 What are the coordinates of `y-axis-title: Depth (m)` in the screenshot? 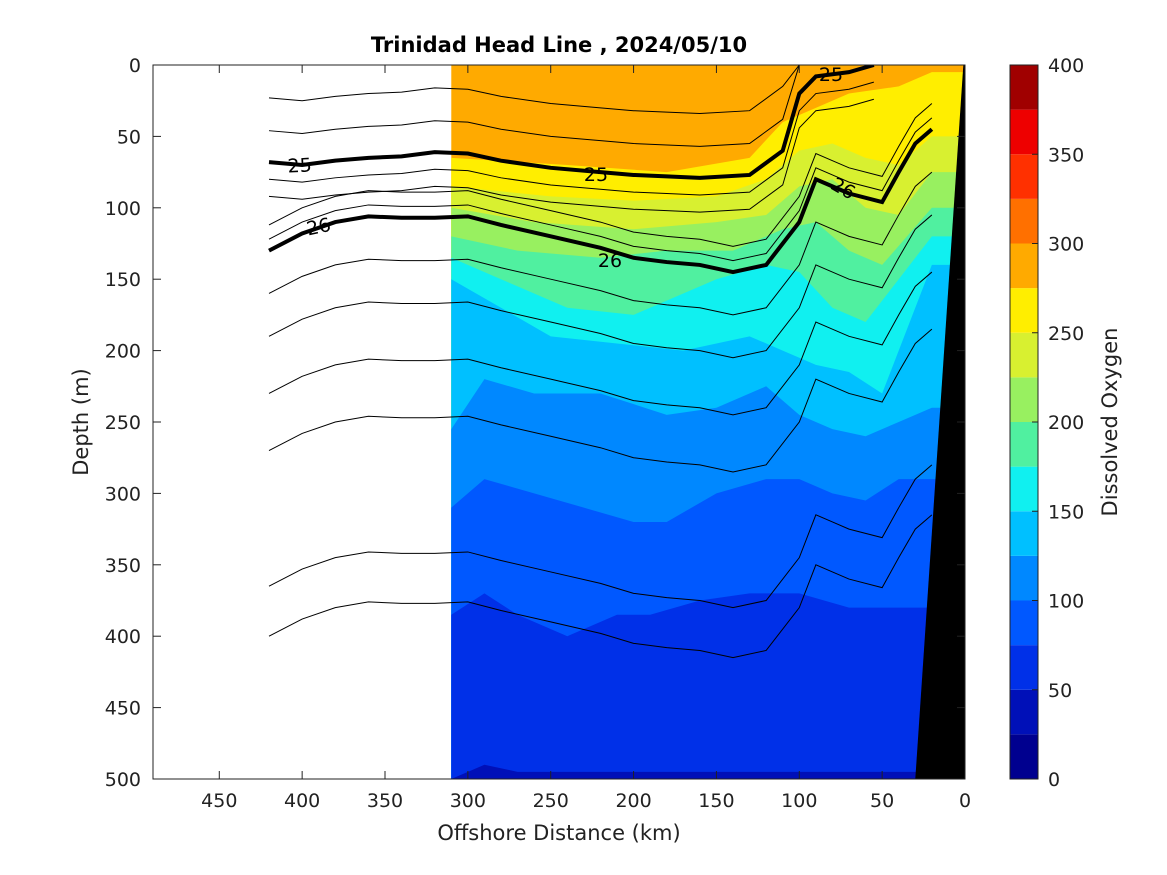 It's located at (81, 421).